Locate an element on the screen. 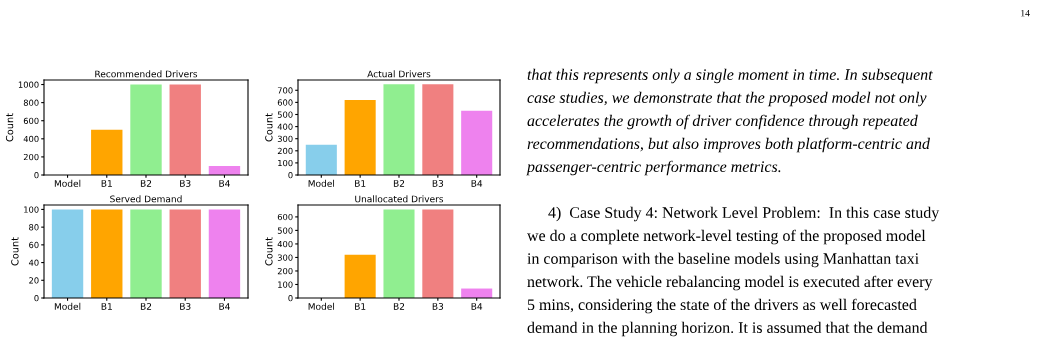 Image resolution: width=1037 pixels, height=340 pixels. y-tick-label: 20 is located at coordinates (34, 280).